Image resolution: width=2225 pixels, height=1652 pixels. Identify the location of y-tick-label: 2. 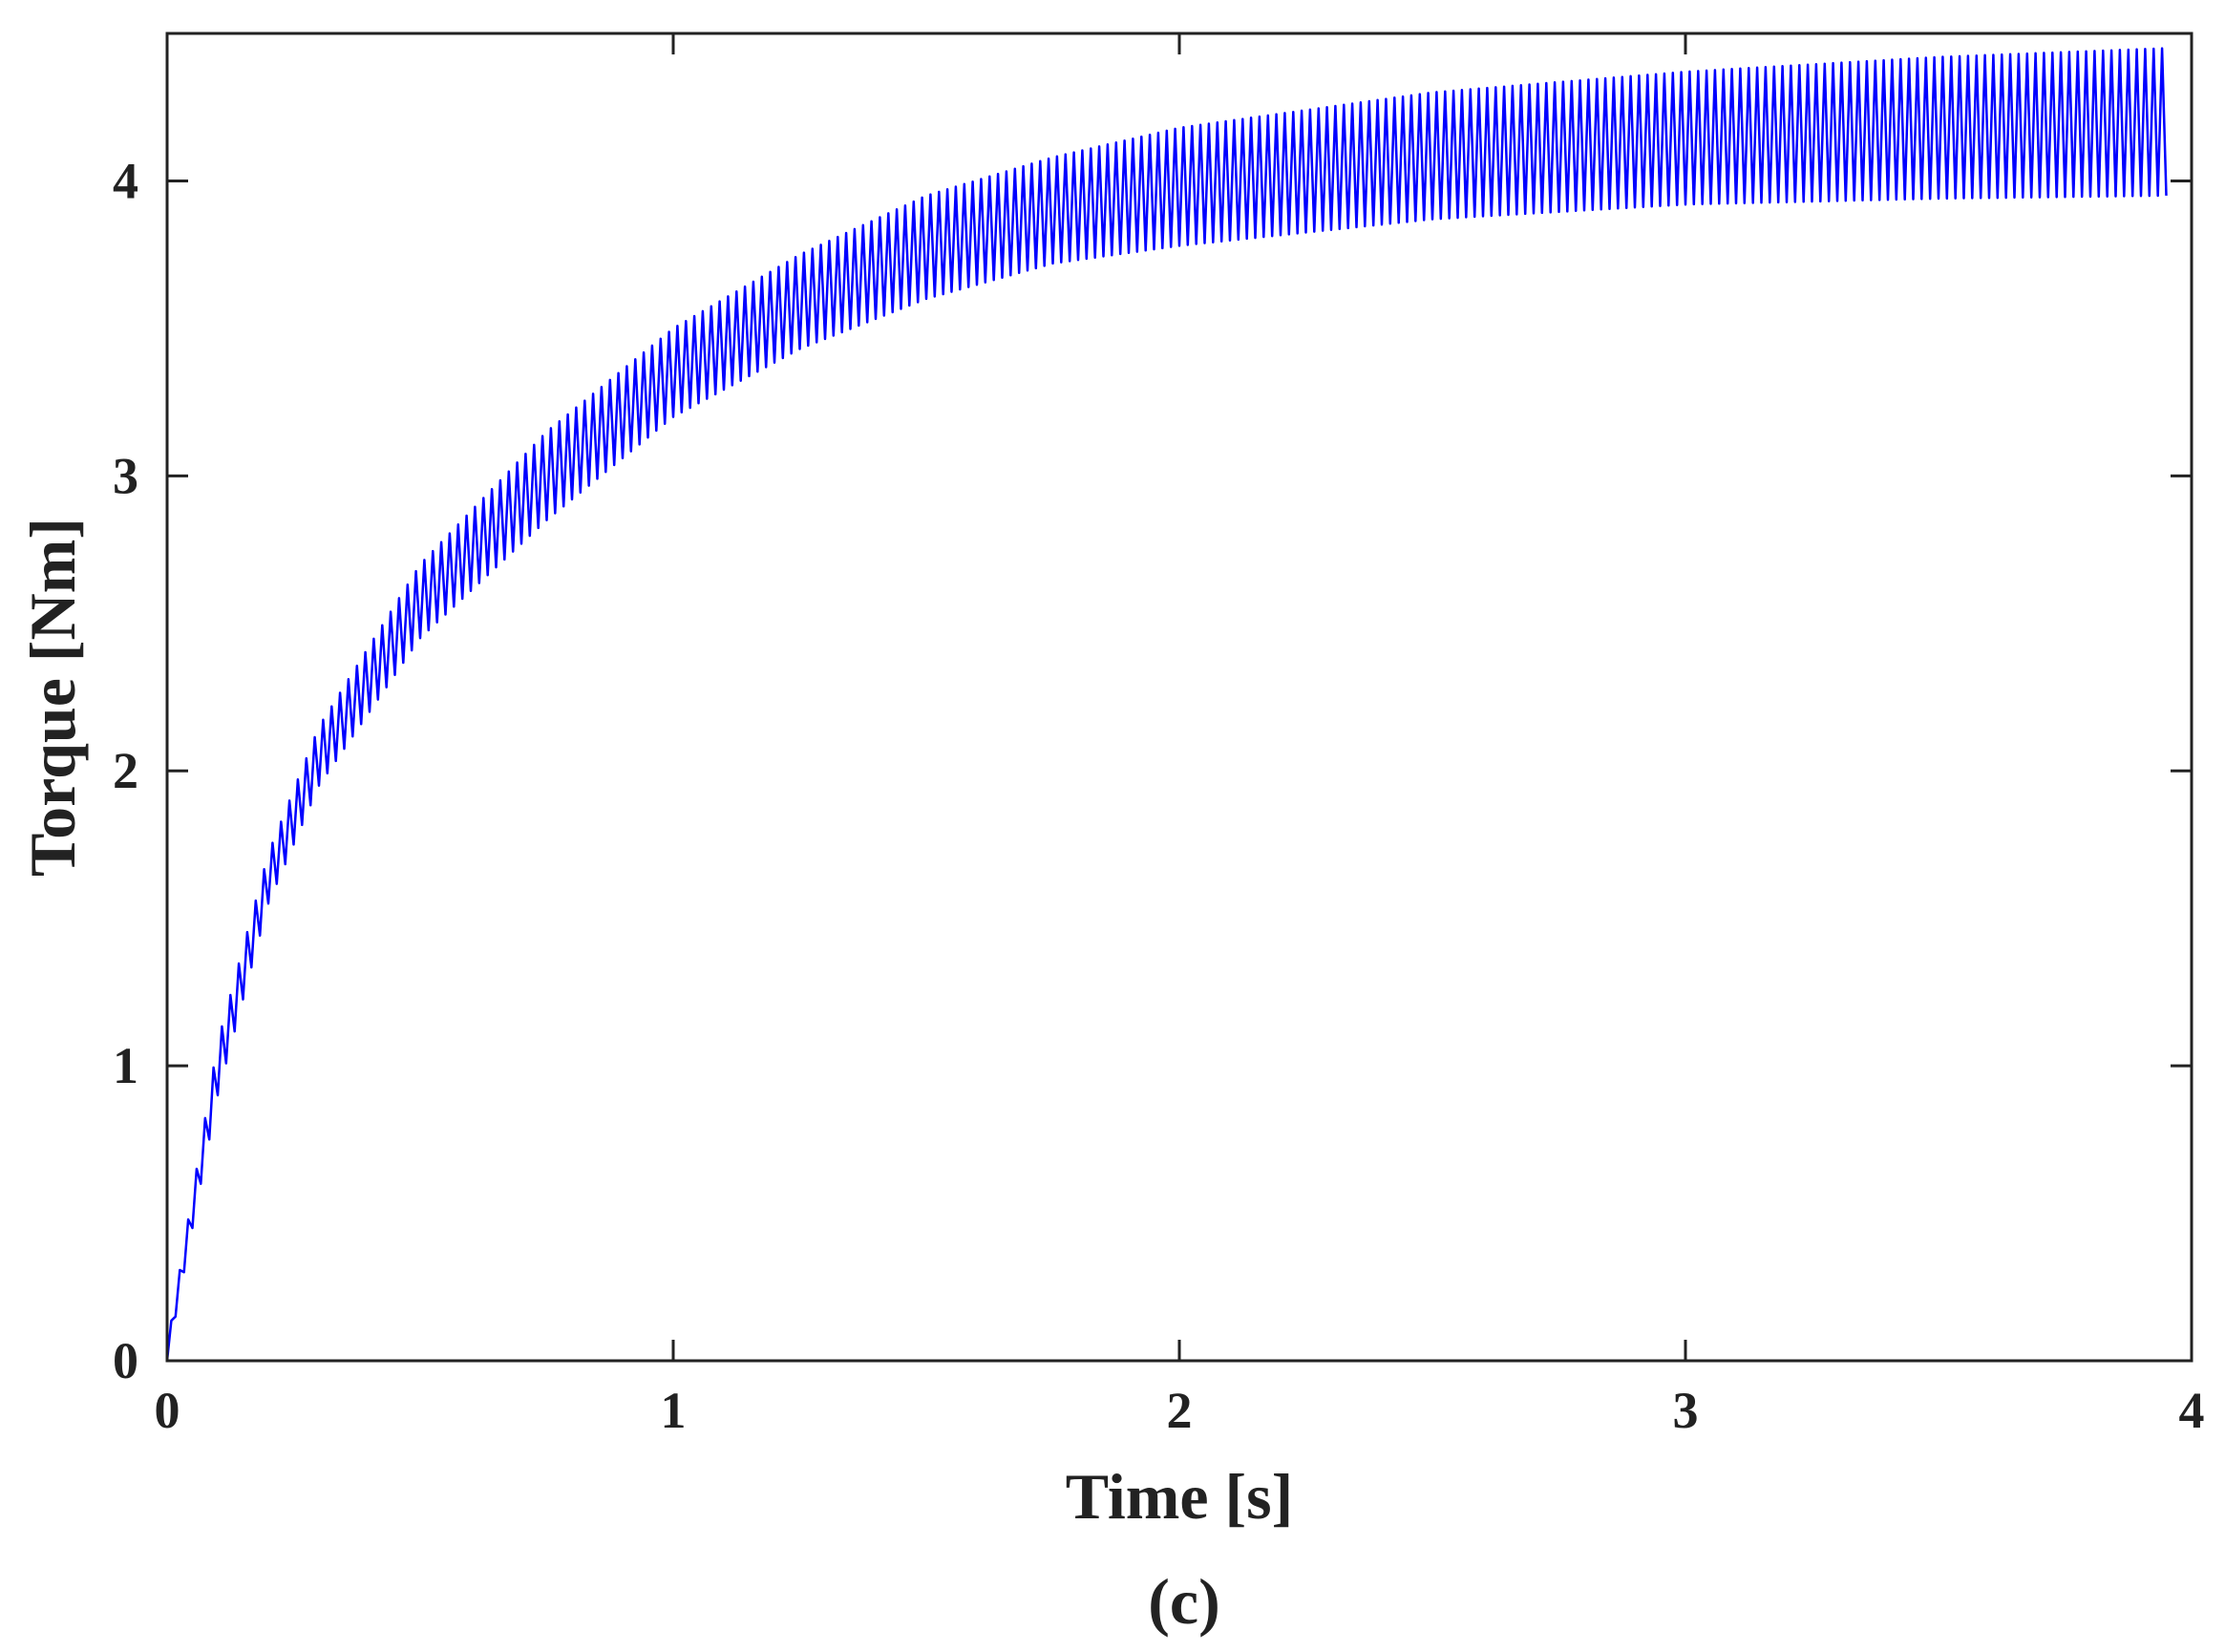
(125, 770).